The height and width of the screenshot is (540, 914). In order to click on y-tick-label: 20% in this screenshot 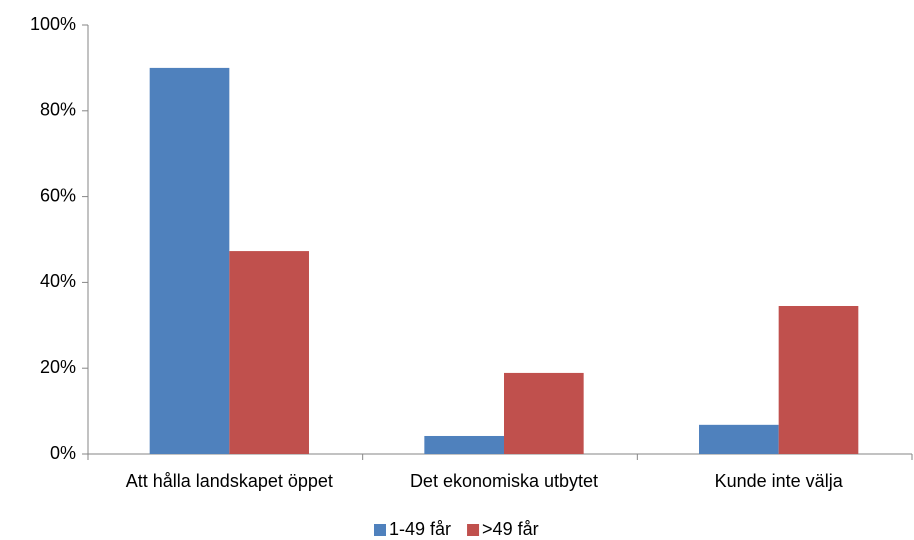, I will do `click(58, 367)`.